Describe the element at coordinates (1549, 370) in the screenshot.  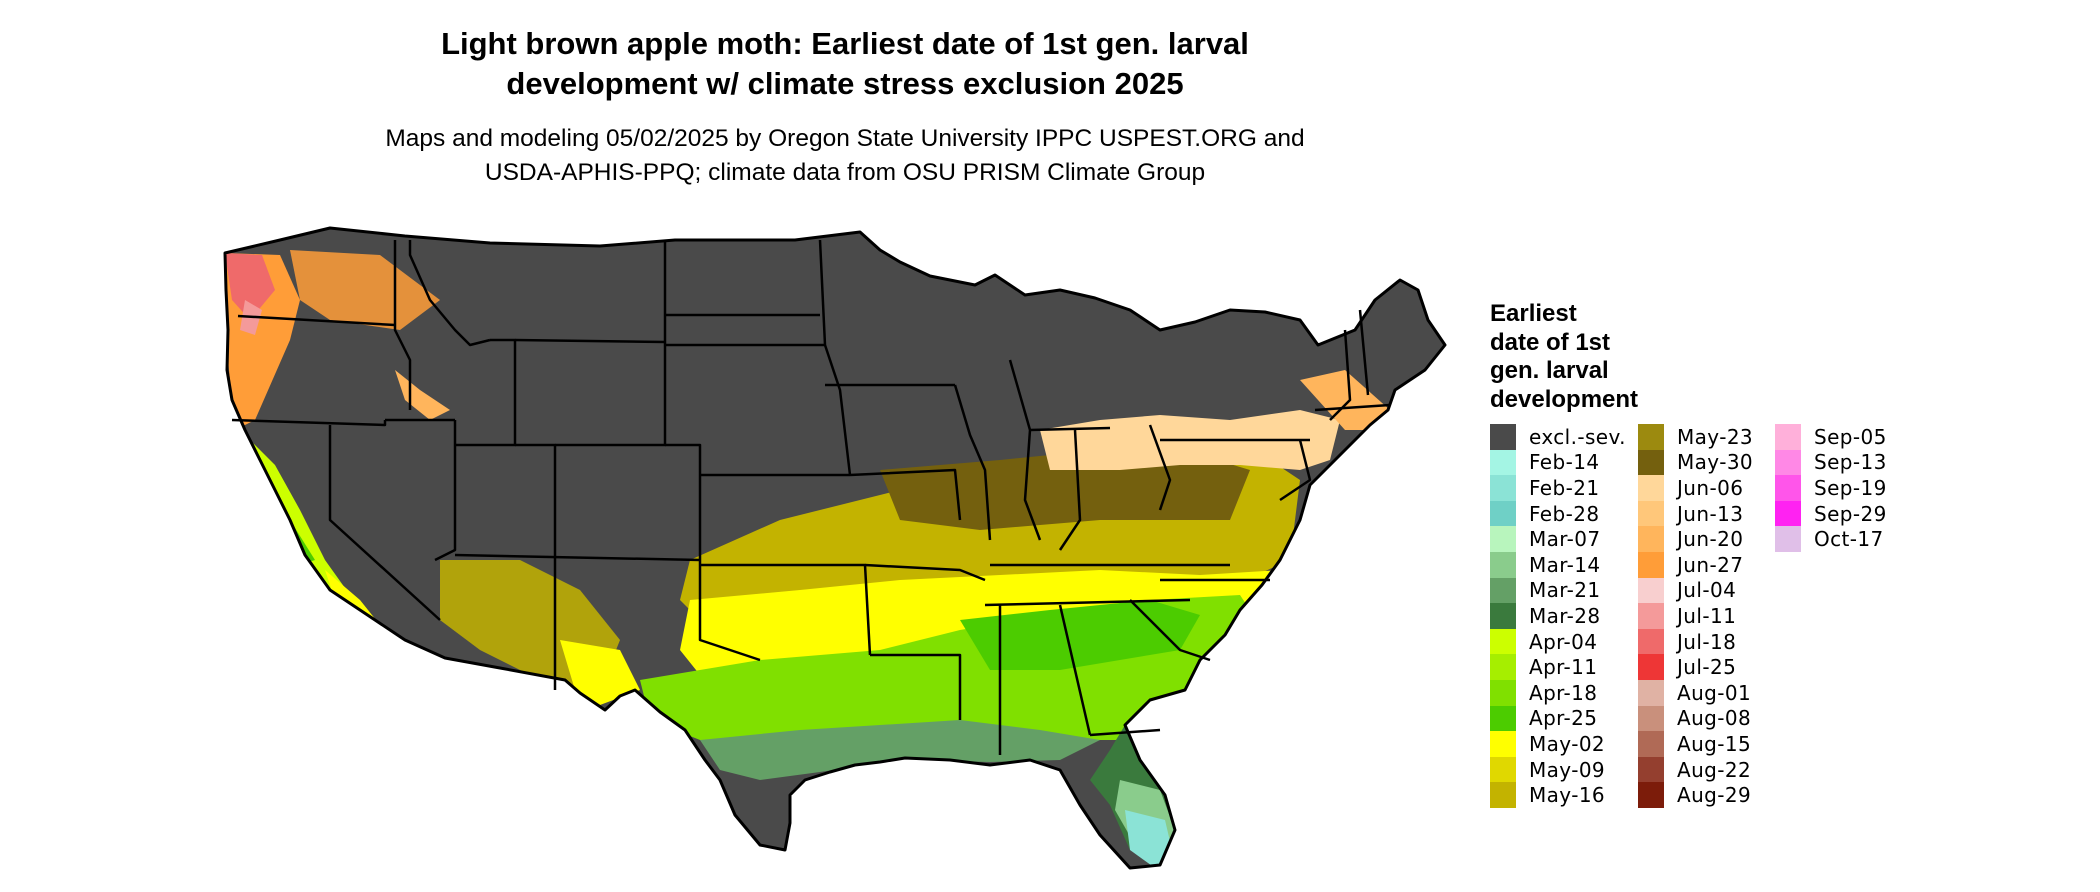
I see `legend-title-line-3: gen. larval` at that location.